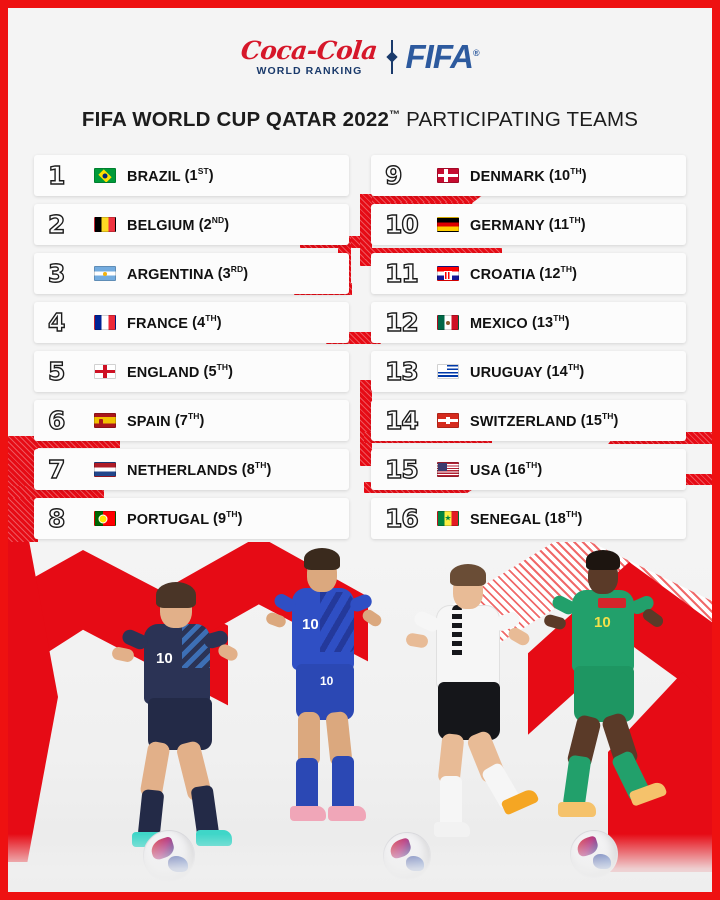  What do you see at coordinates (327, 681) in the screenshot?
I see `player-usa-shorts-number: 10` at bounding box center [327, 681].